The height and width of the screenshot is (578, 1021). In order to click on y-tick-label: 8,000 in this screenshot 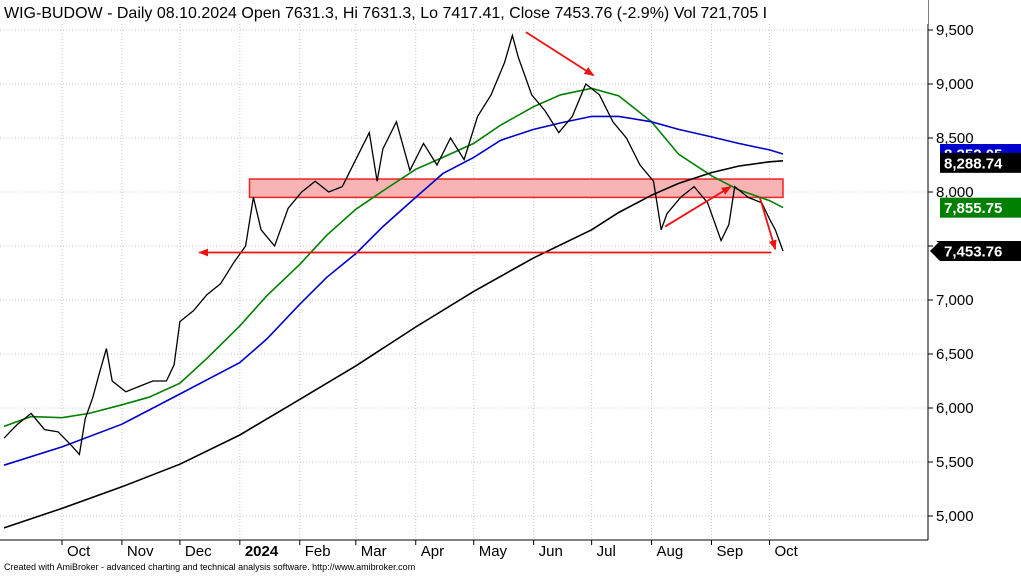, I will do `click(955, 192)`.